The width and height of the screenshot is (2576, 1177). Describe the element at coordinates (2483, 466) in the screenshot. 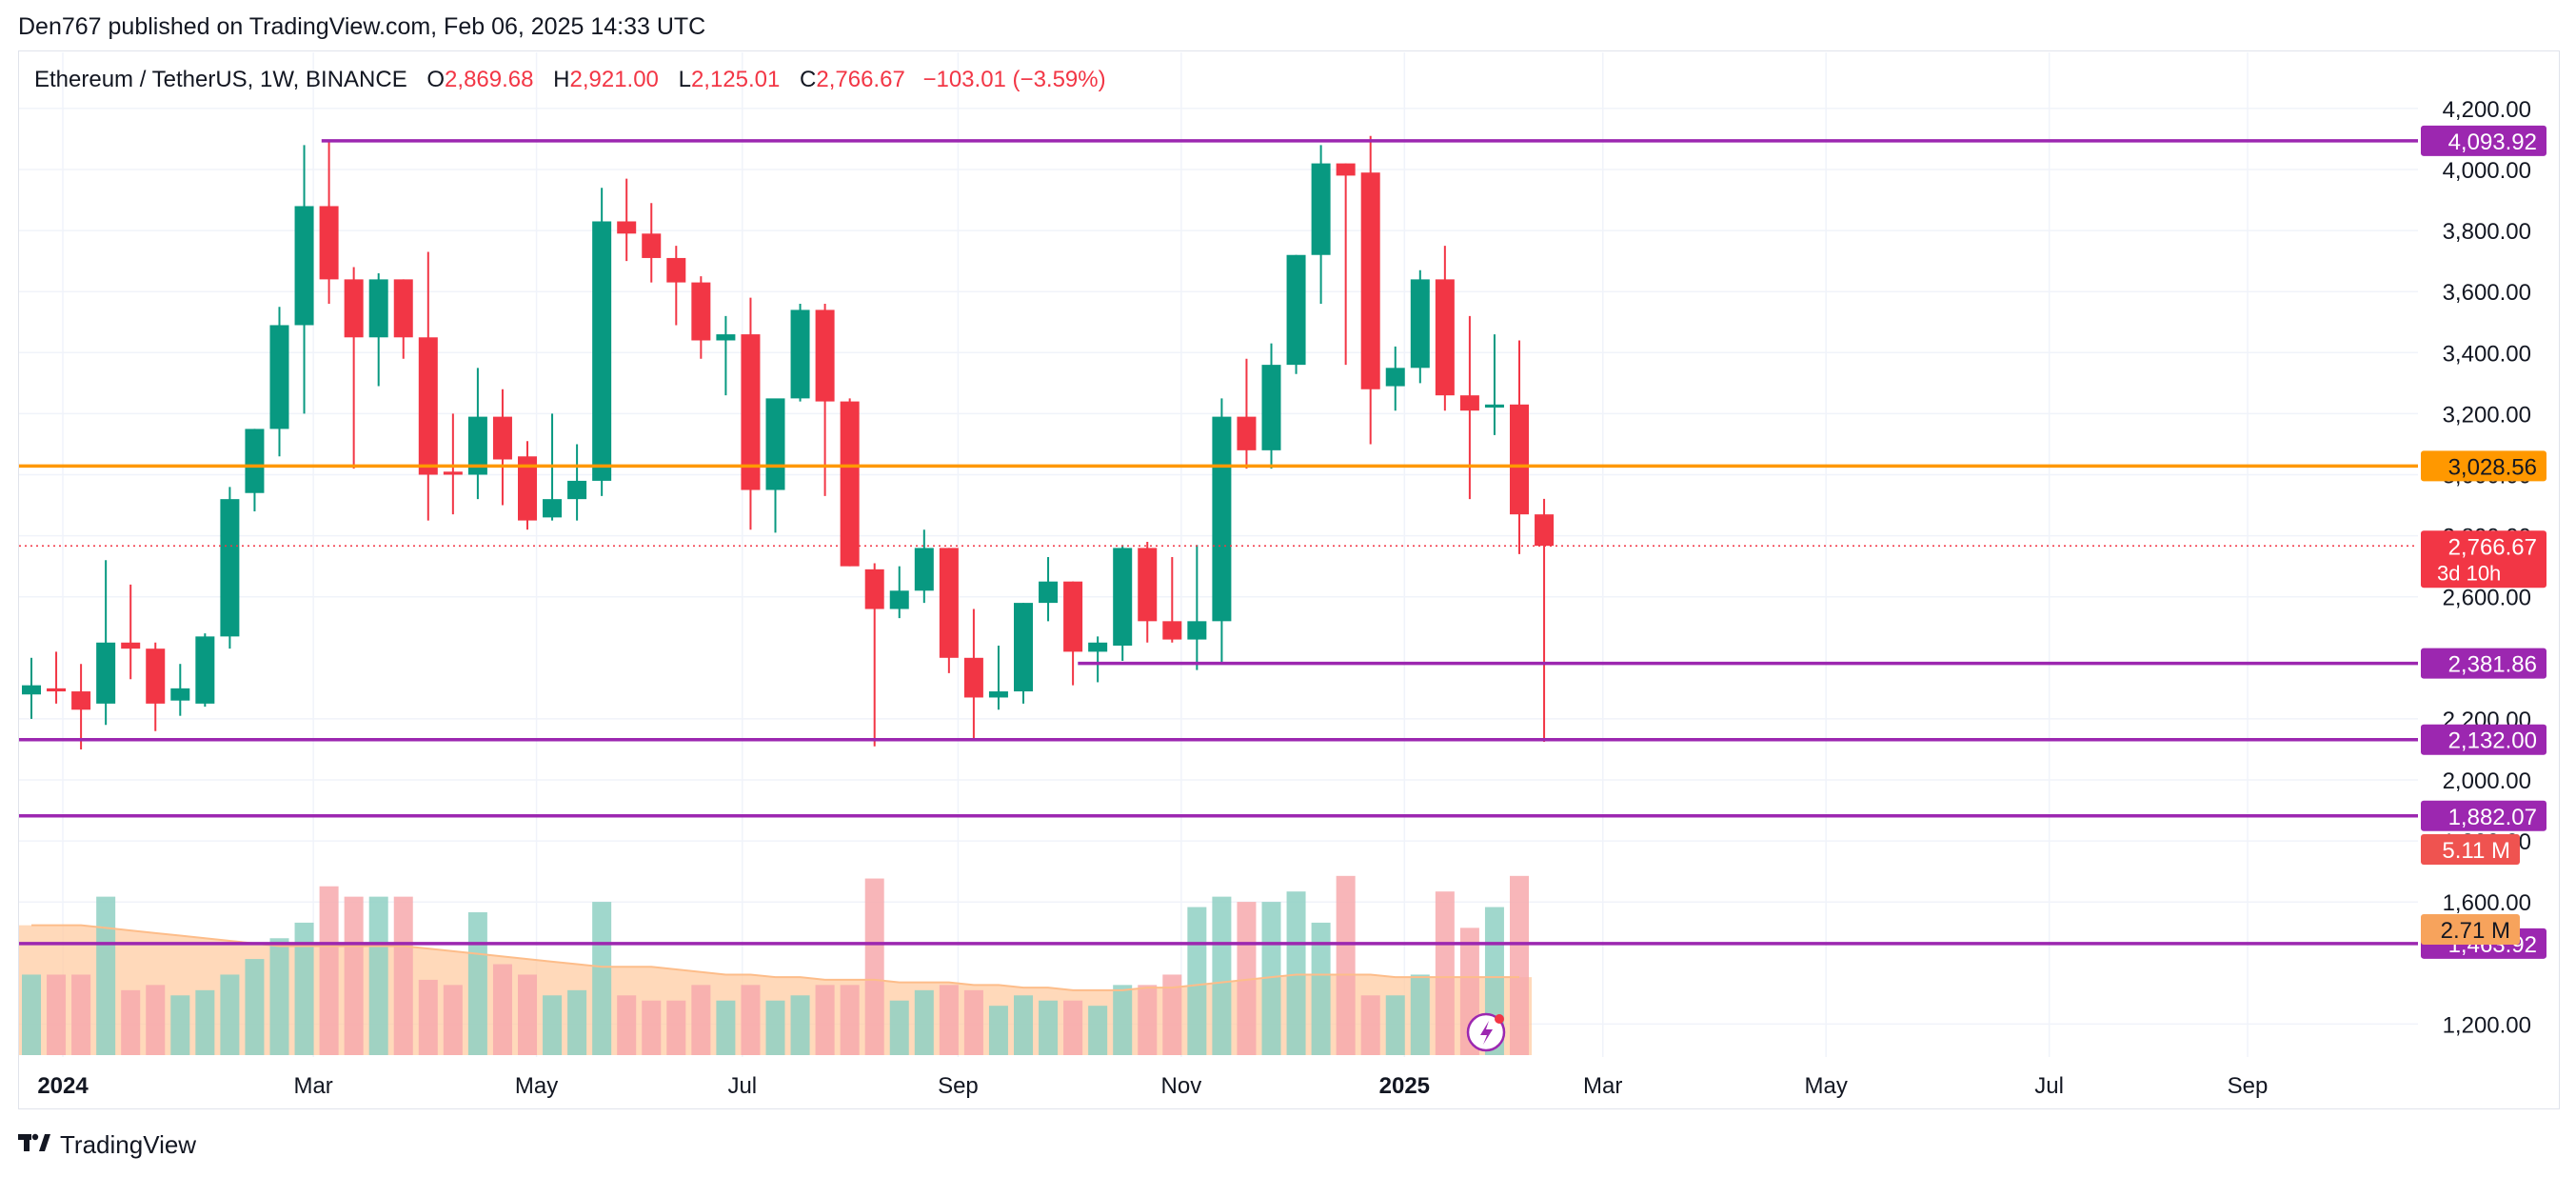

I see `level-price-badge: 3,028.56` at that location.